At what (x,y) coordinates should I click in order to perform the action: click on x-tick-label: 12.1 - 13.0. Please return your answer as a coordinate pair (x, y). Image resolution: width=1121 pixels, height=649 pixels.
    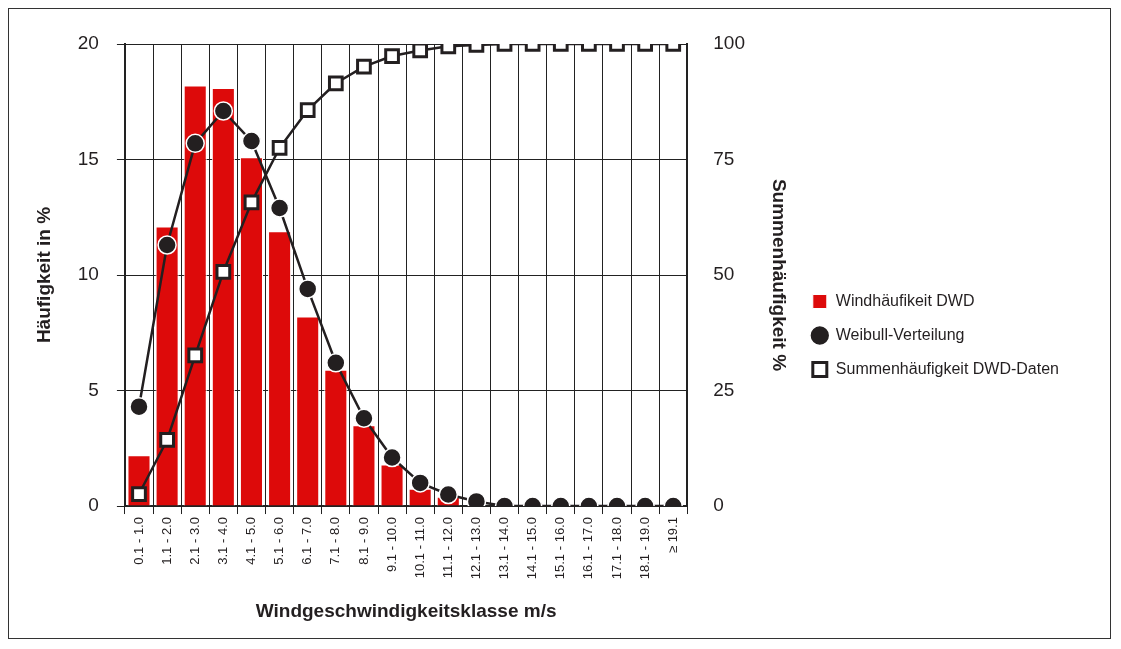
    Looking at the image, I should click on (475, 548).